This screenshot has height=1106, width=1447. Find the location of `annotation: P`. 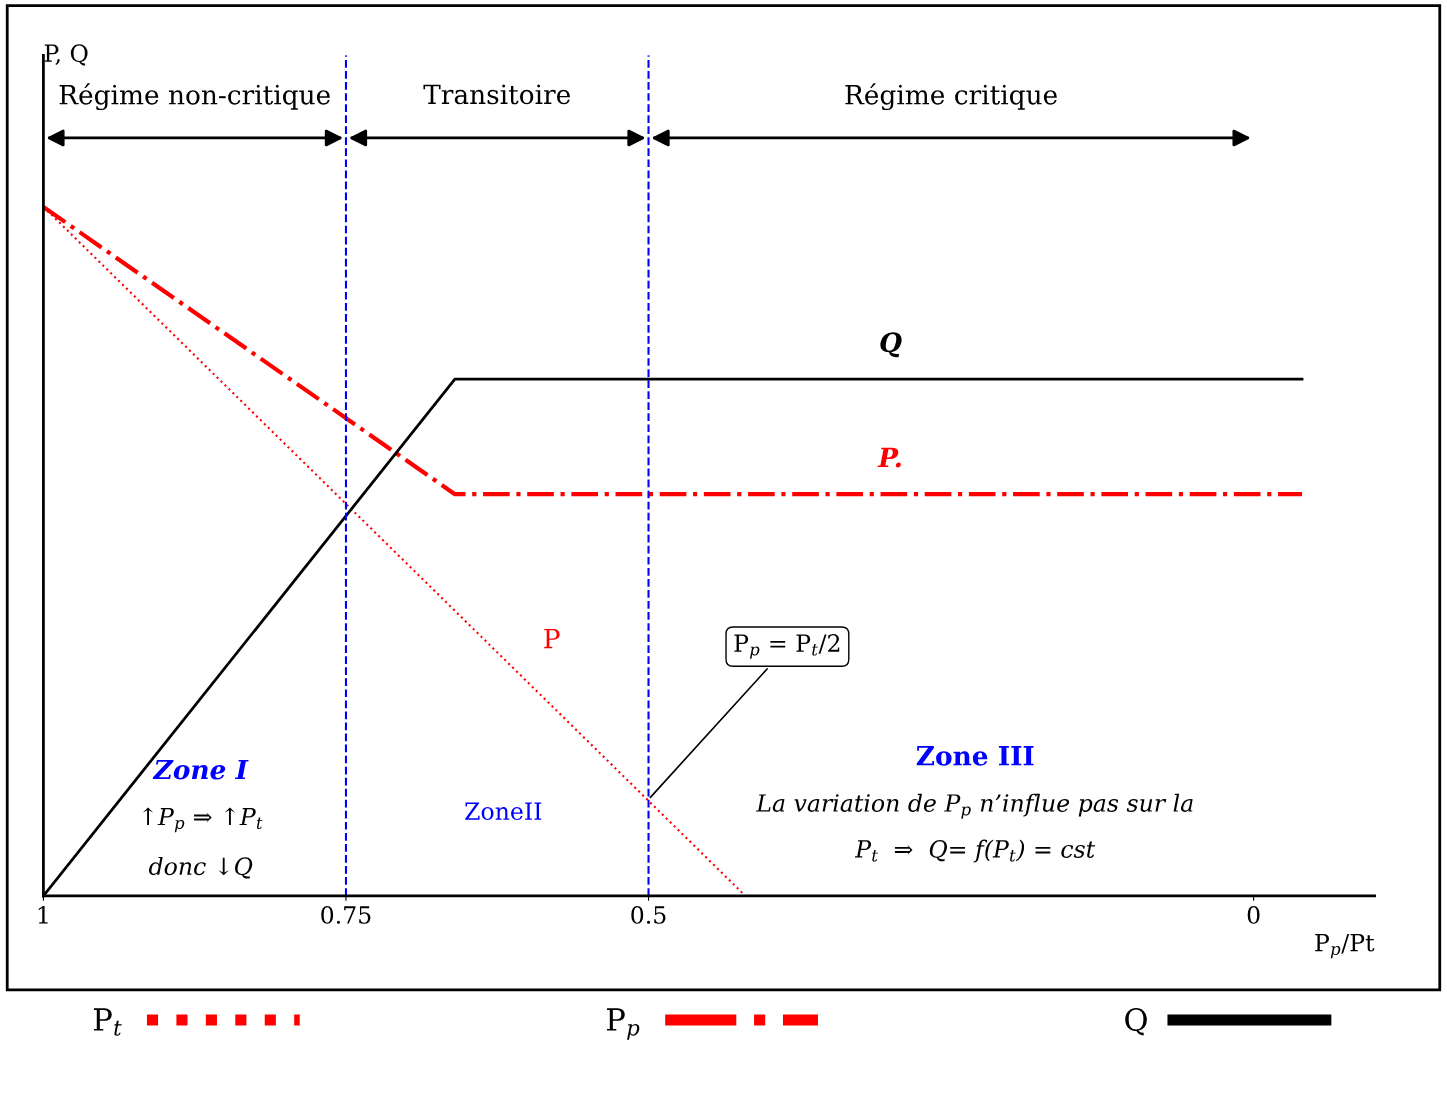

annotation: P is located at coordinates (552, 638).